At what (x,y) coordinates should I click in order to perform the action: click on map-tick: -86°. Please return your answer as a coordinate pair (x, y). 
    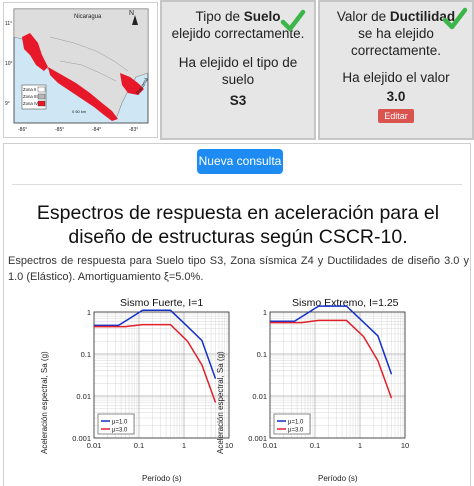
    Looking at the image, I should click on (22, 130).